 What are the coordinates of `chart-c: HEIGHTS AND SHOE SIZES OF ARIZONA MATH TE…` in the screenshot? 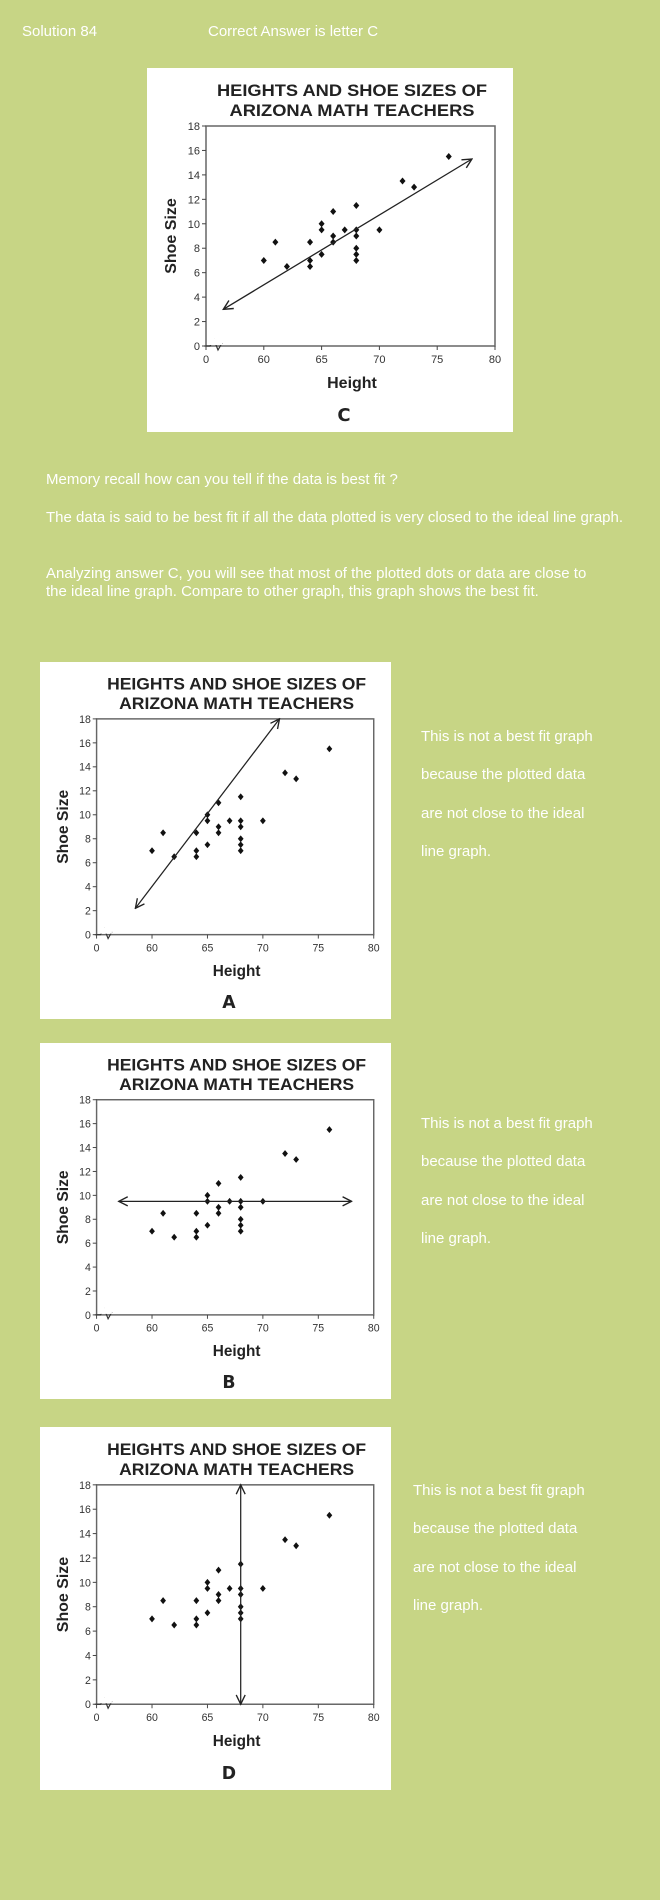 It's located at (330, 250).